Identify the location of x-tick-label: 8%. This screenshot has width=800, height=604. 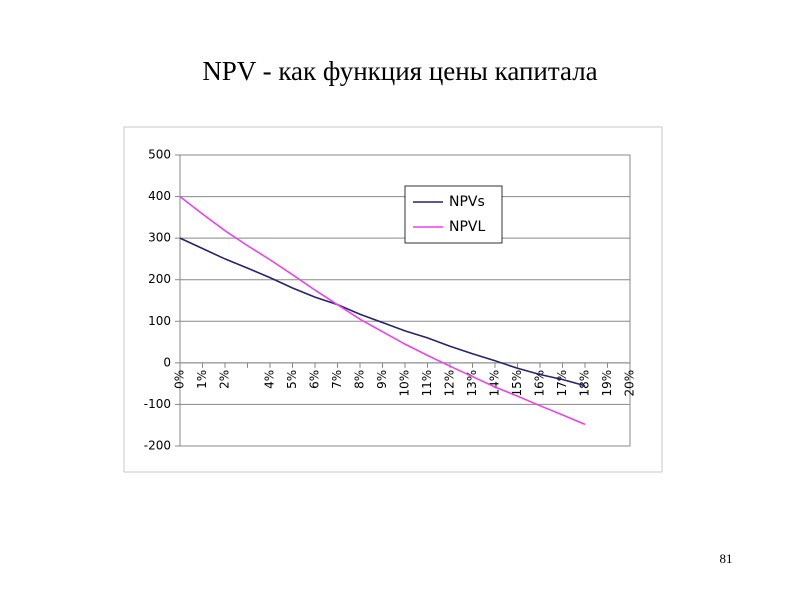
(360, 379).